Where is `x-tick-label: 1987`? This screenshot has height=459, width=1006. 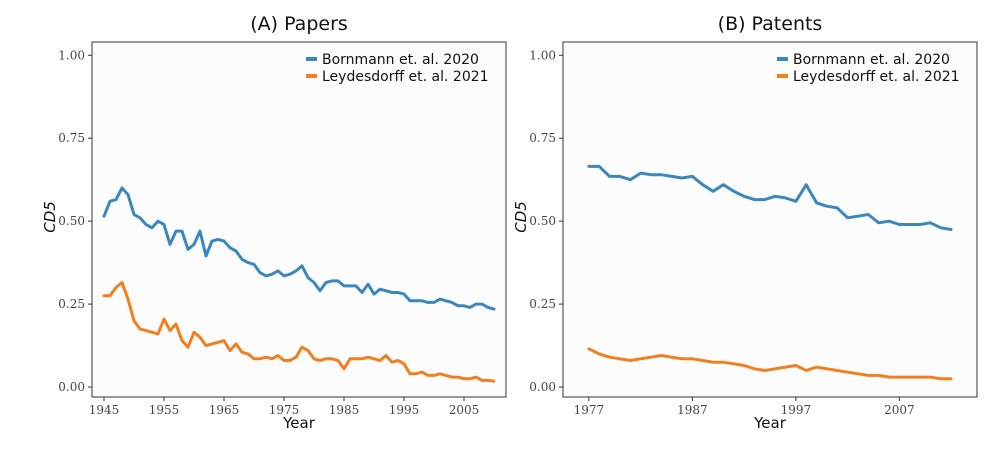
x-tick-label: 1987 is located at coordinates (692, 410).